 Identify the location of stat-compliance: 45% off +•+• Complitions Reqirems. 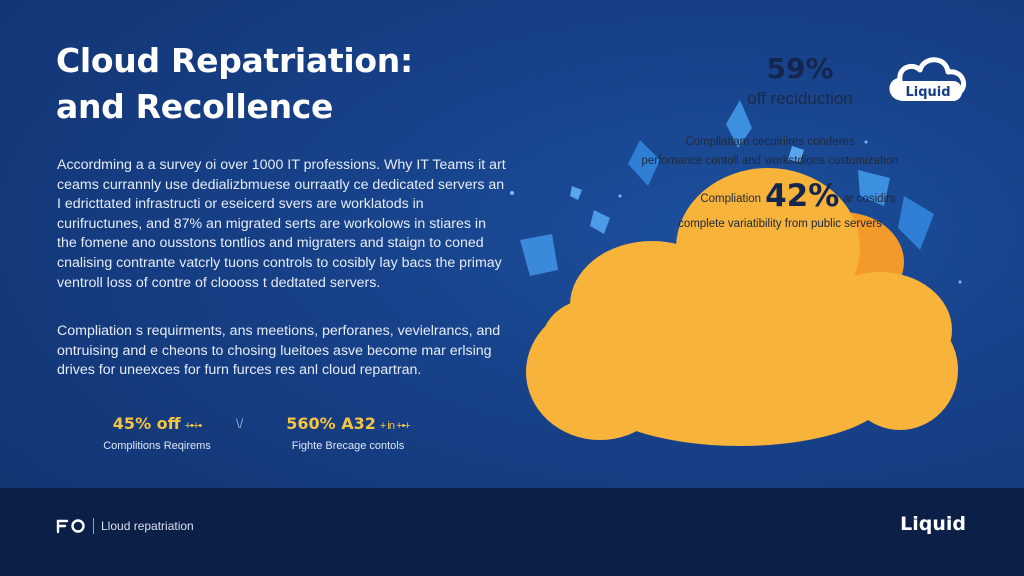
(157, 433).